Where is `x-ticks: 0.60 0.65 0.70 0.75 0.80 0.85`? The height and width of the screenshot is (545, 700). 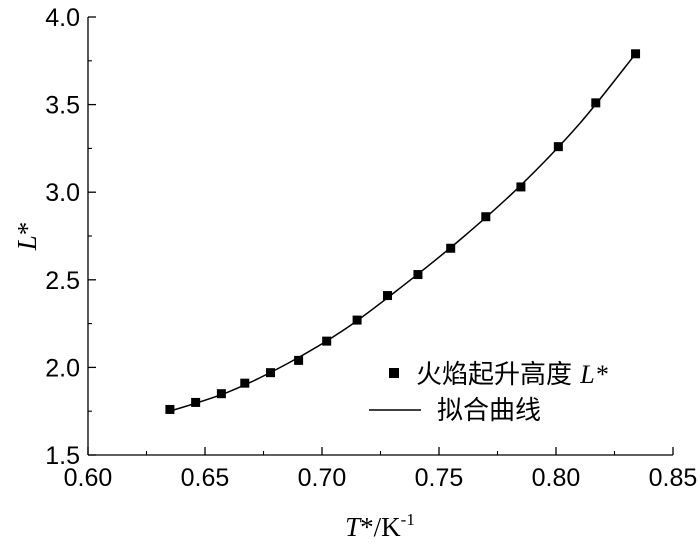 x-ticks: 0.60 0.65 0.70 0.75 0.80 0.85 is located at coordinates (381, 469).